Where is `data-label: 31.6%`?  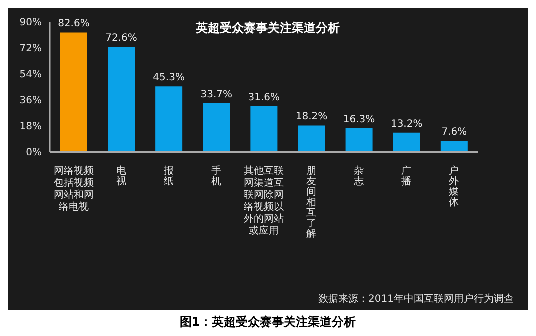 data-label: 31.6% is located at coordinates (264, 98).